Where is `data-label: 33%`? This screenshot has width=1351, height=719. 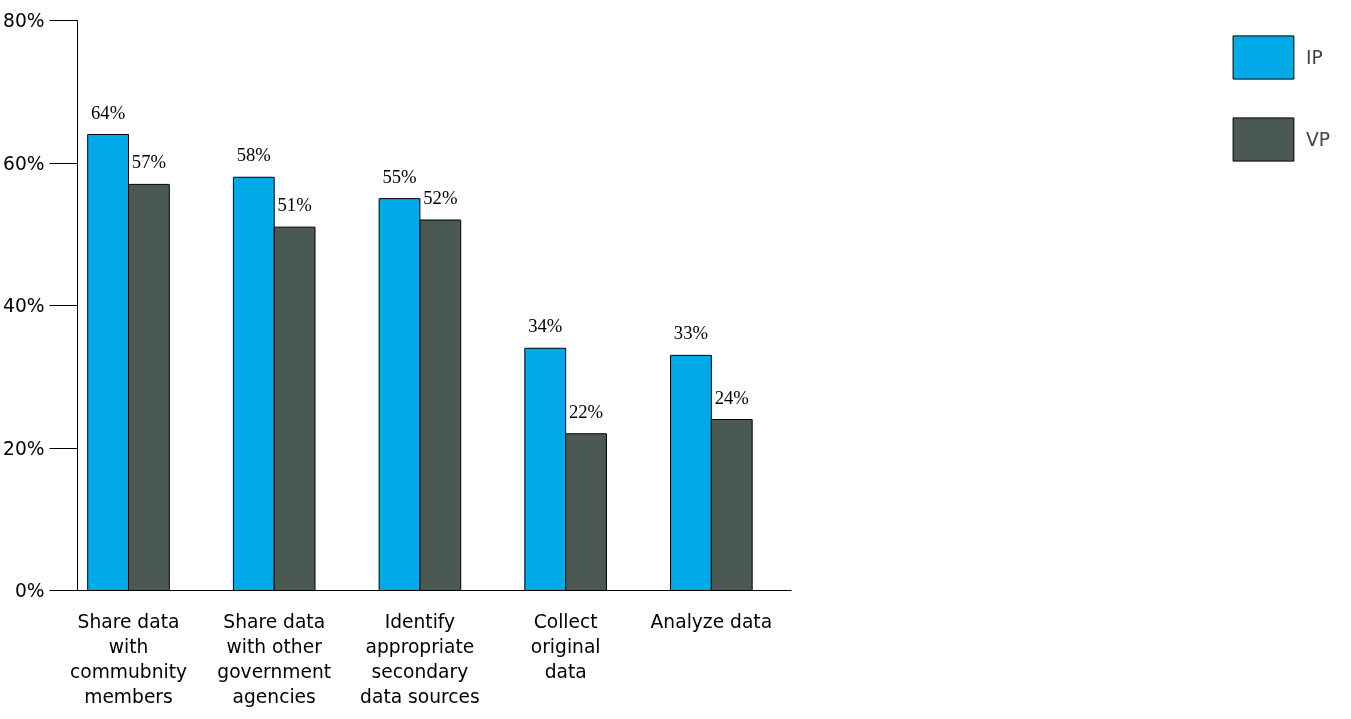
data-label: 33% is located at coordinates (691, 333).